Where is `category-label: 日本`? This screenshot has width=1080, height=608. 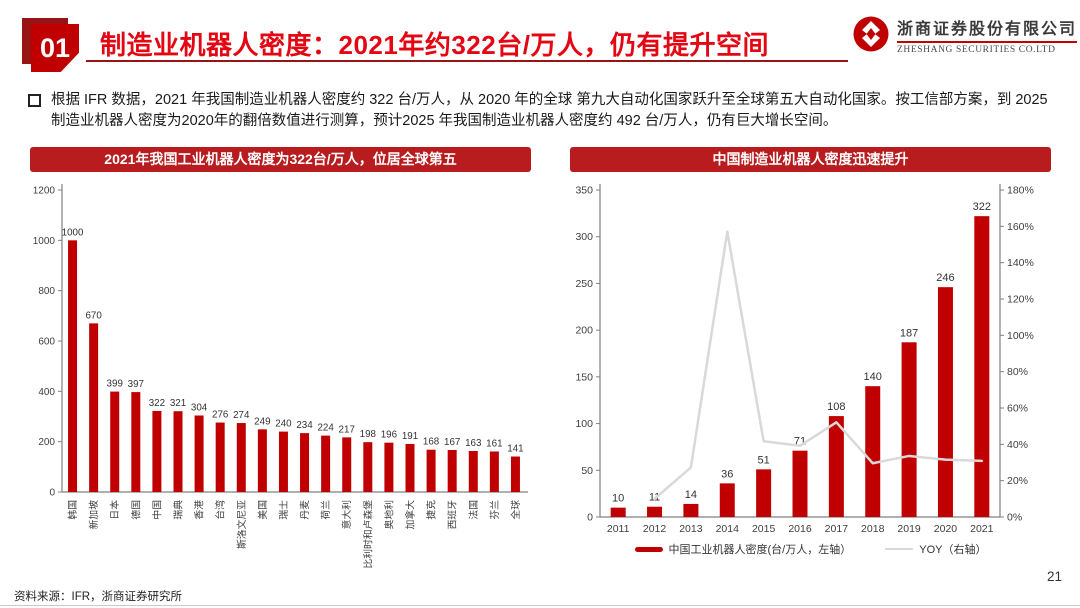 category-label: 日本 is located at coordinates (114, 510).